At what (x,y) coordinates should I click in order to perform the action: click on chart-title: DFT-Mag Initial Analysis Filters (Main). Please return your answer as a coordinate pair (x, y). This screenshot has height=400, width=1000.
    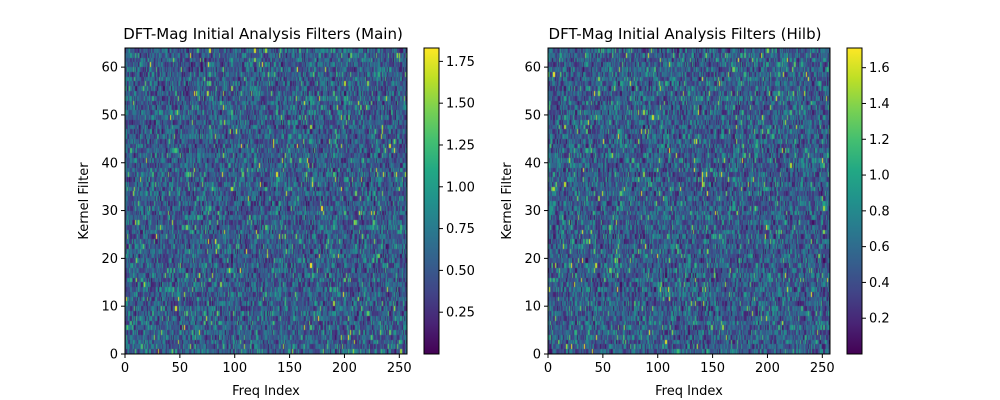
    Looking at the image, I should click on (263, 34).